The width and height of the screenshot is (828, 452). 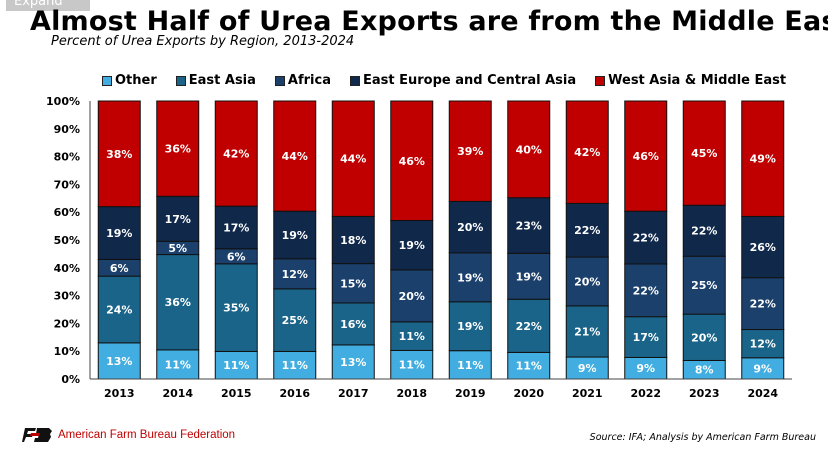 I want to click on y-tick-label: 50%, so click(x=67, y=240).